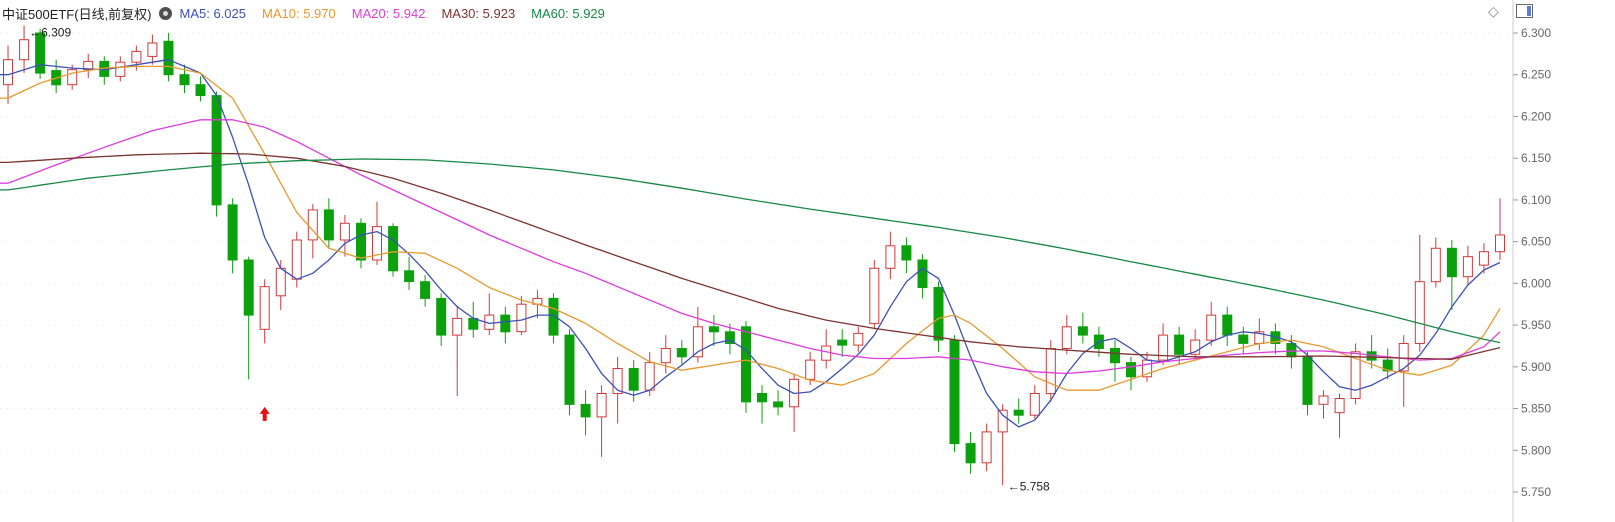  What do you see at coordinates (50, 33) in the screenshot?
I see `price-annotation: ←6.309` at bounding box center [50, 33].